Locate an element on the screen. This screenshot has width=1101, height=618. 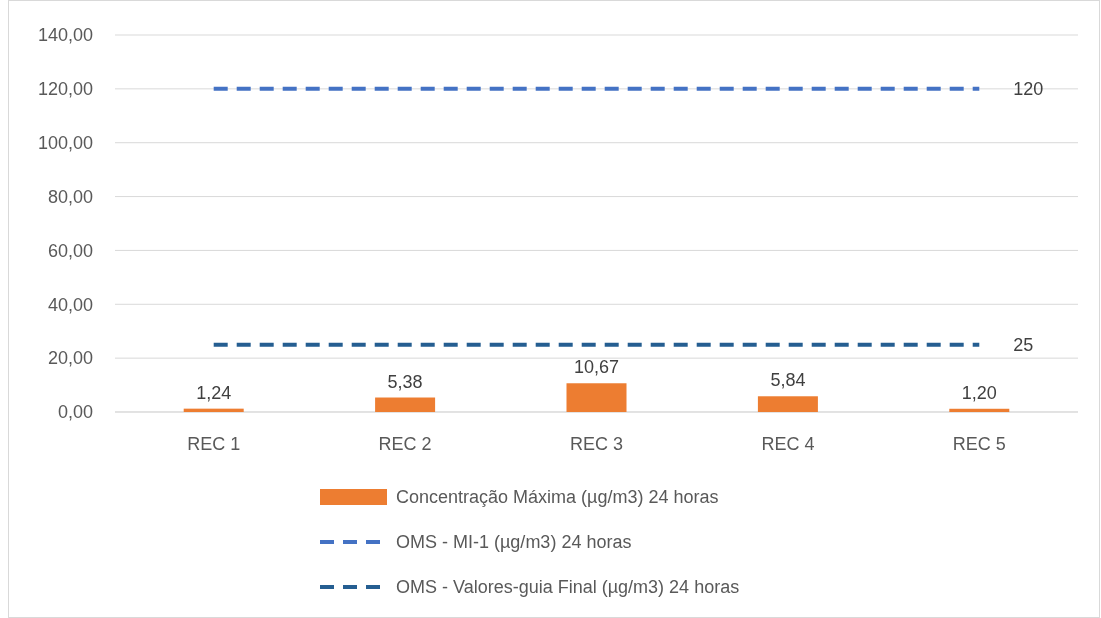
y-tick-label: 140,00 is located at coordinates (65, 35).